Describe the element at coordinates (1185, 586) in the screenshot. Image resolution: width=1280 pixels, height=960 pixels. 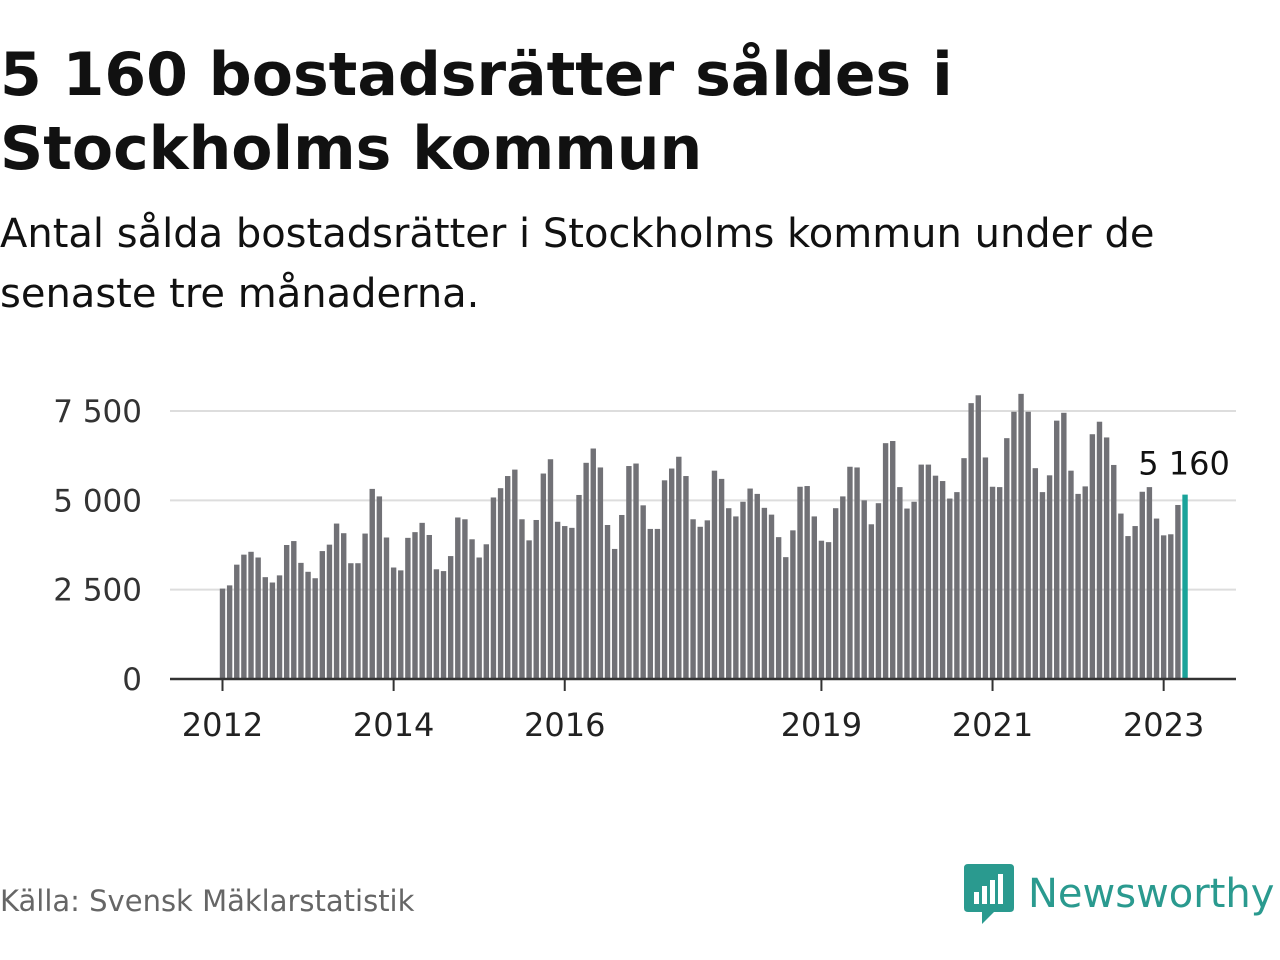
I see `bar-highlight` at that location.